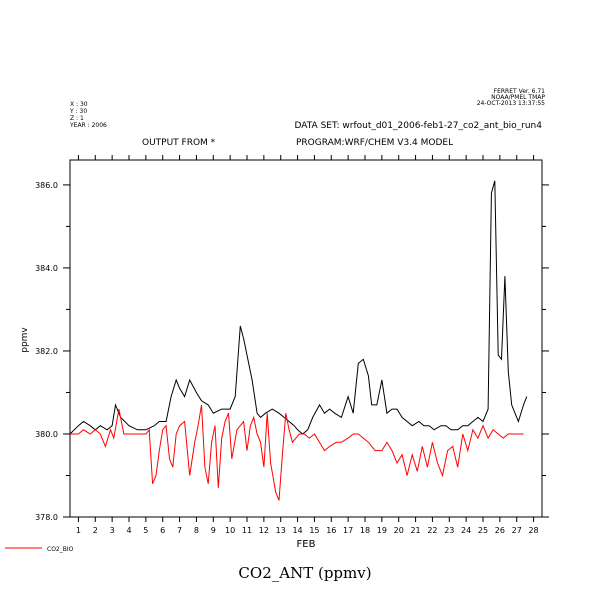  Describe the element at coordinates (179, 143) in the screenshot. I see `output-from-label: OUTPUT FROM *` at that location.